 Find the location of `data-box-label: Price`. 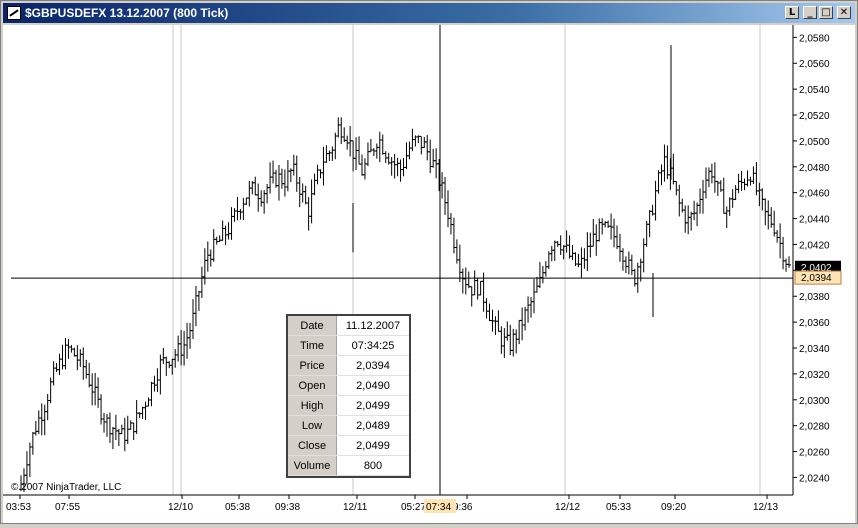

data-box-label: Price is located at coordinates (312, 365).